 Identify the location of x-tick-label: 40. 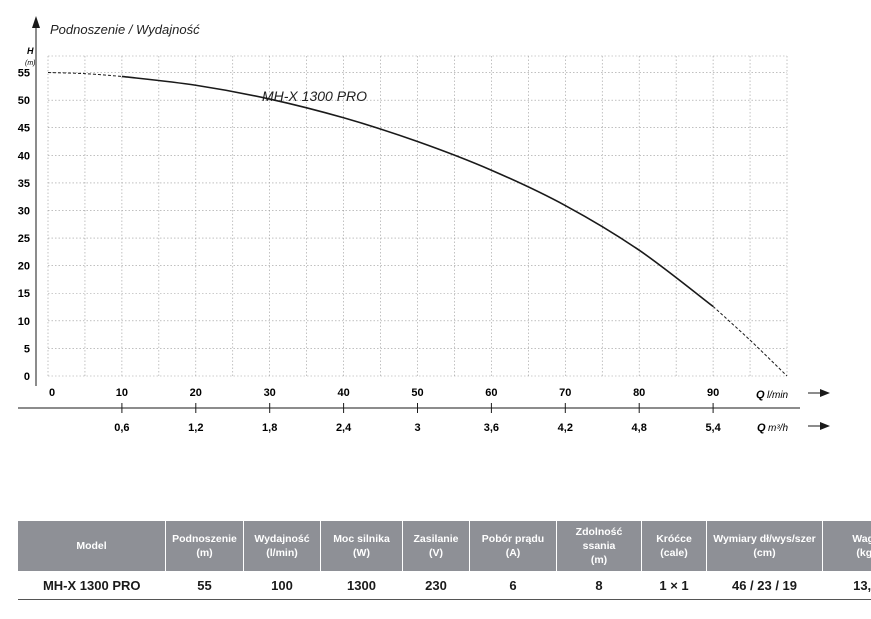
(343, 393).